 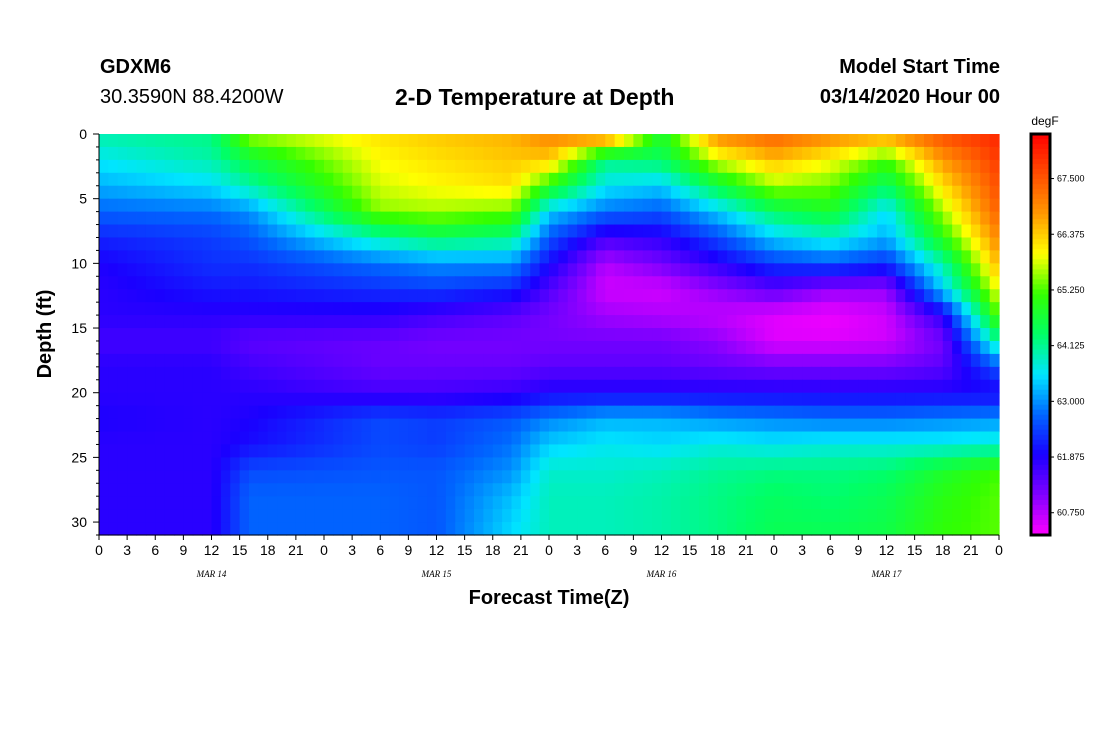 I want to click on x-tick-label: 6, so click(x=830, y=550).